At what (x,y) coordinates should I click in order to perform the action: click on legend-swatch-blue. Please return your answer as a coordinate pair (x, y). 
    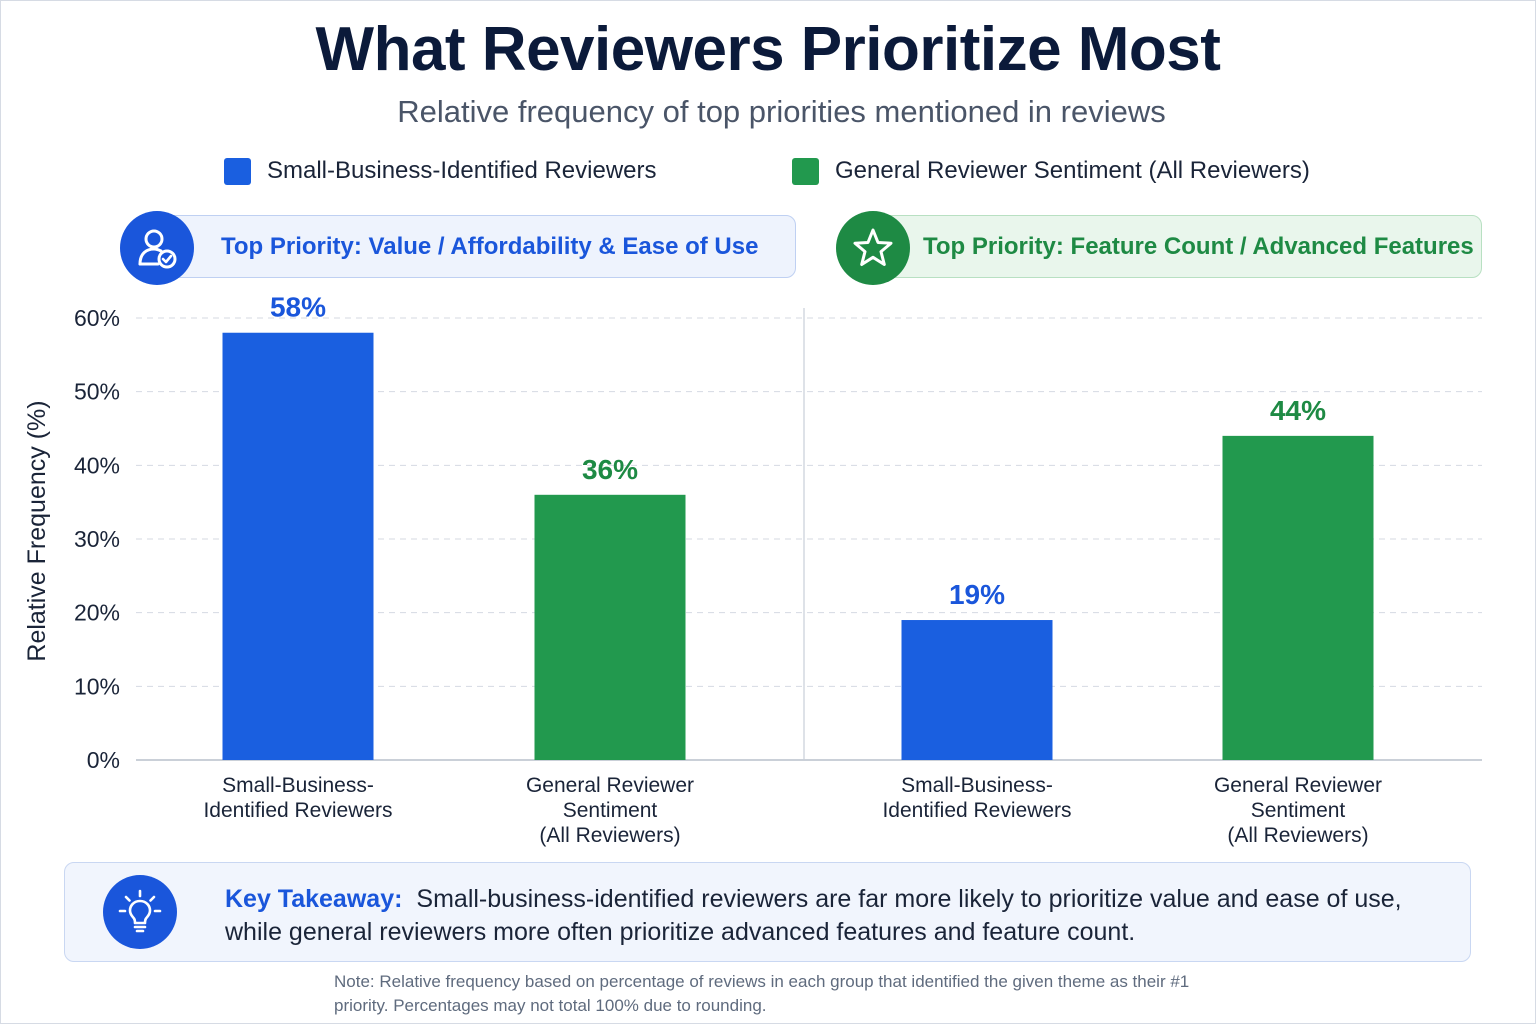
    Looking at the image, I should click on (237, 171).